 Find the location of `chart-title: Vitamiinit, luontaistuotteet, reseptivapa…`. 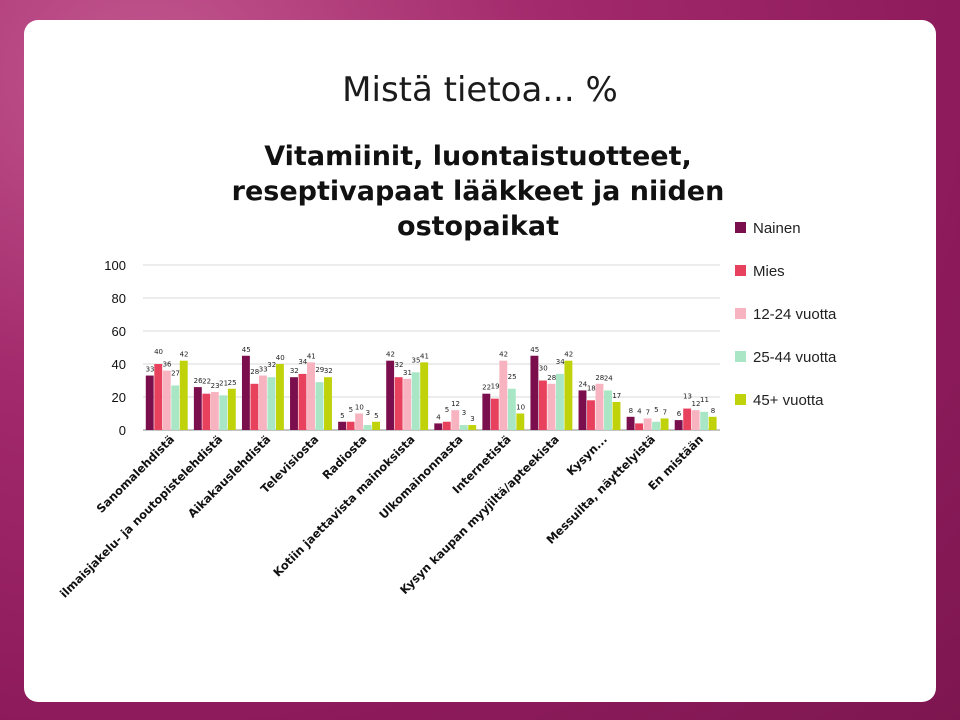

chart-title: Vitamiinit, luontaistuotteet, reseptivapa… is located at coordinates (478, 191).